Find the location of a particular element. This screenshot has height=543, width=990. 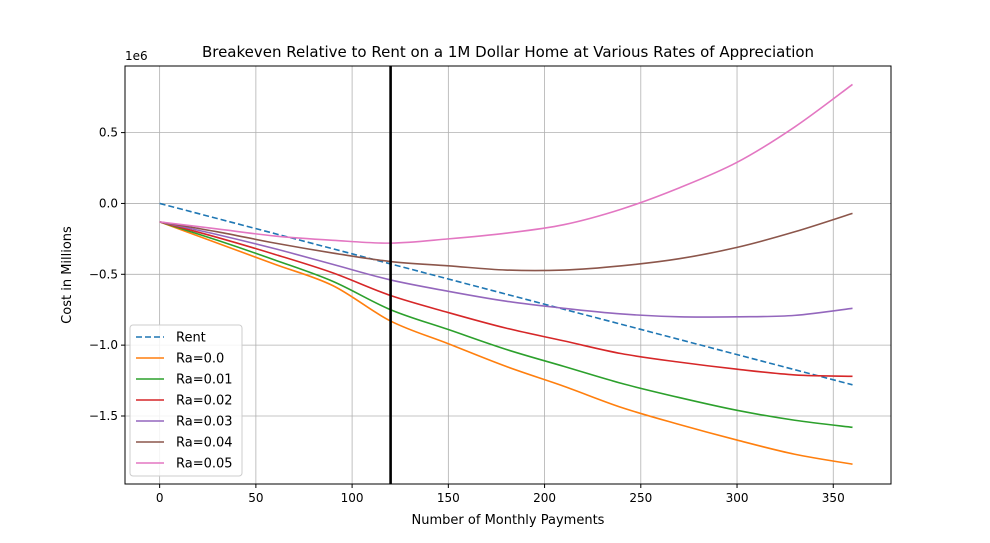

y-tick-label: 0.5 is located at coordinates (108, 133).